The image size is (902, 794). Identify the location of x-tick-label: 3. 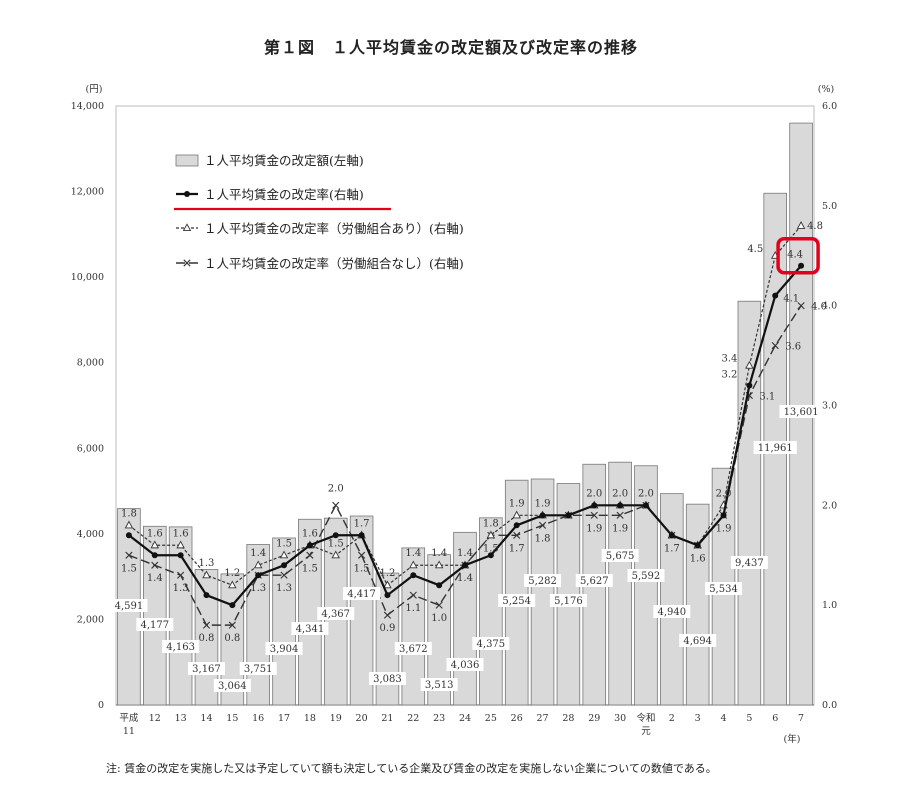
(698, 718).